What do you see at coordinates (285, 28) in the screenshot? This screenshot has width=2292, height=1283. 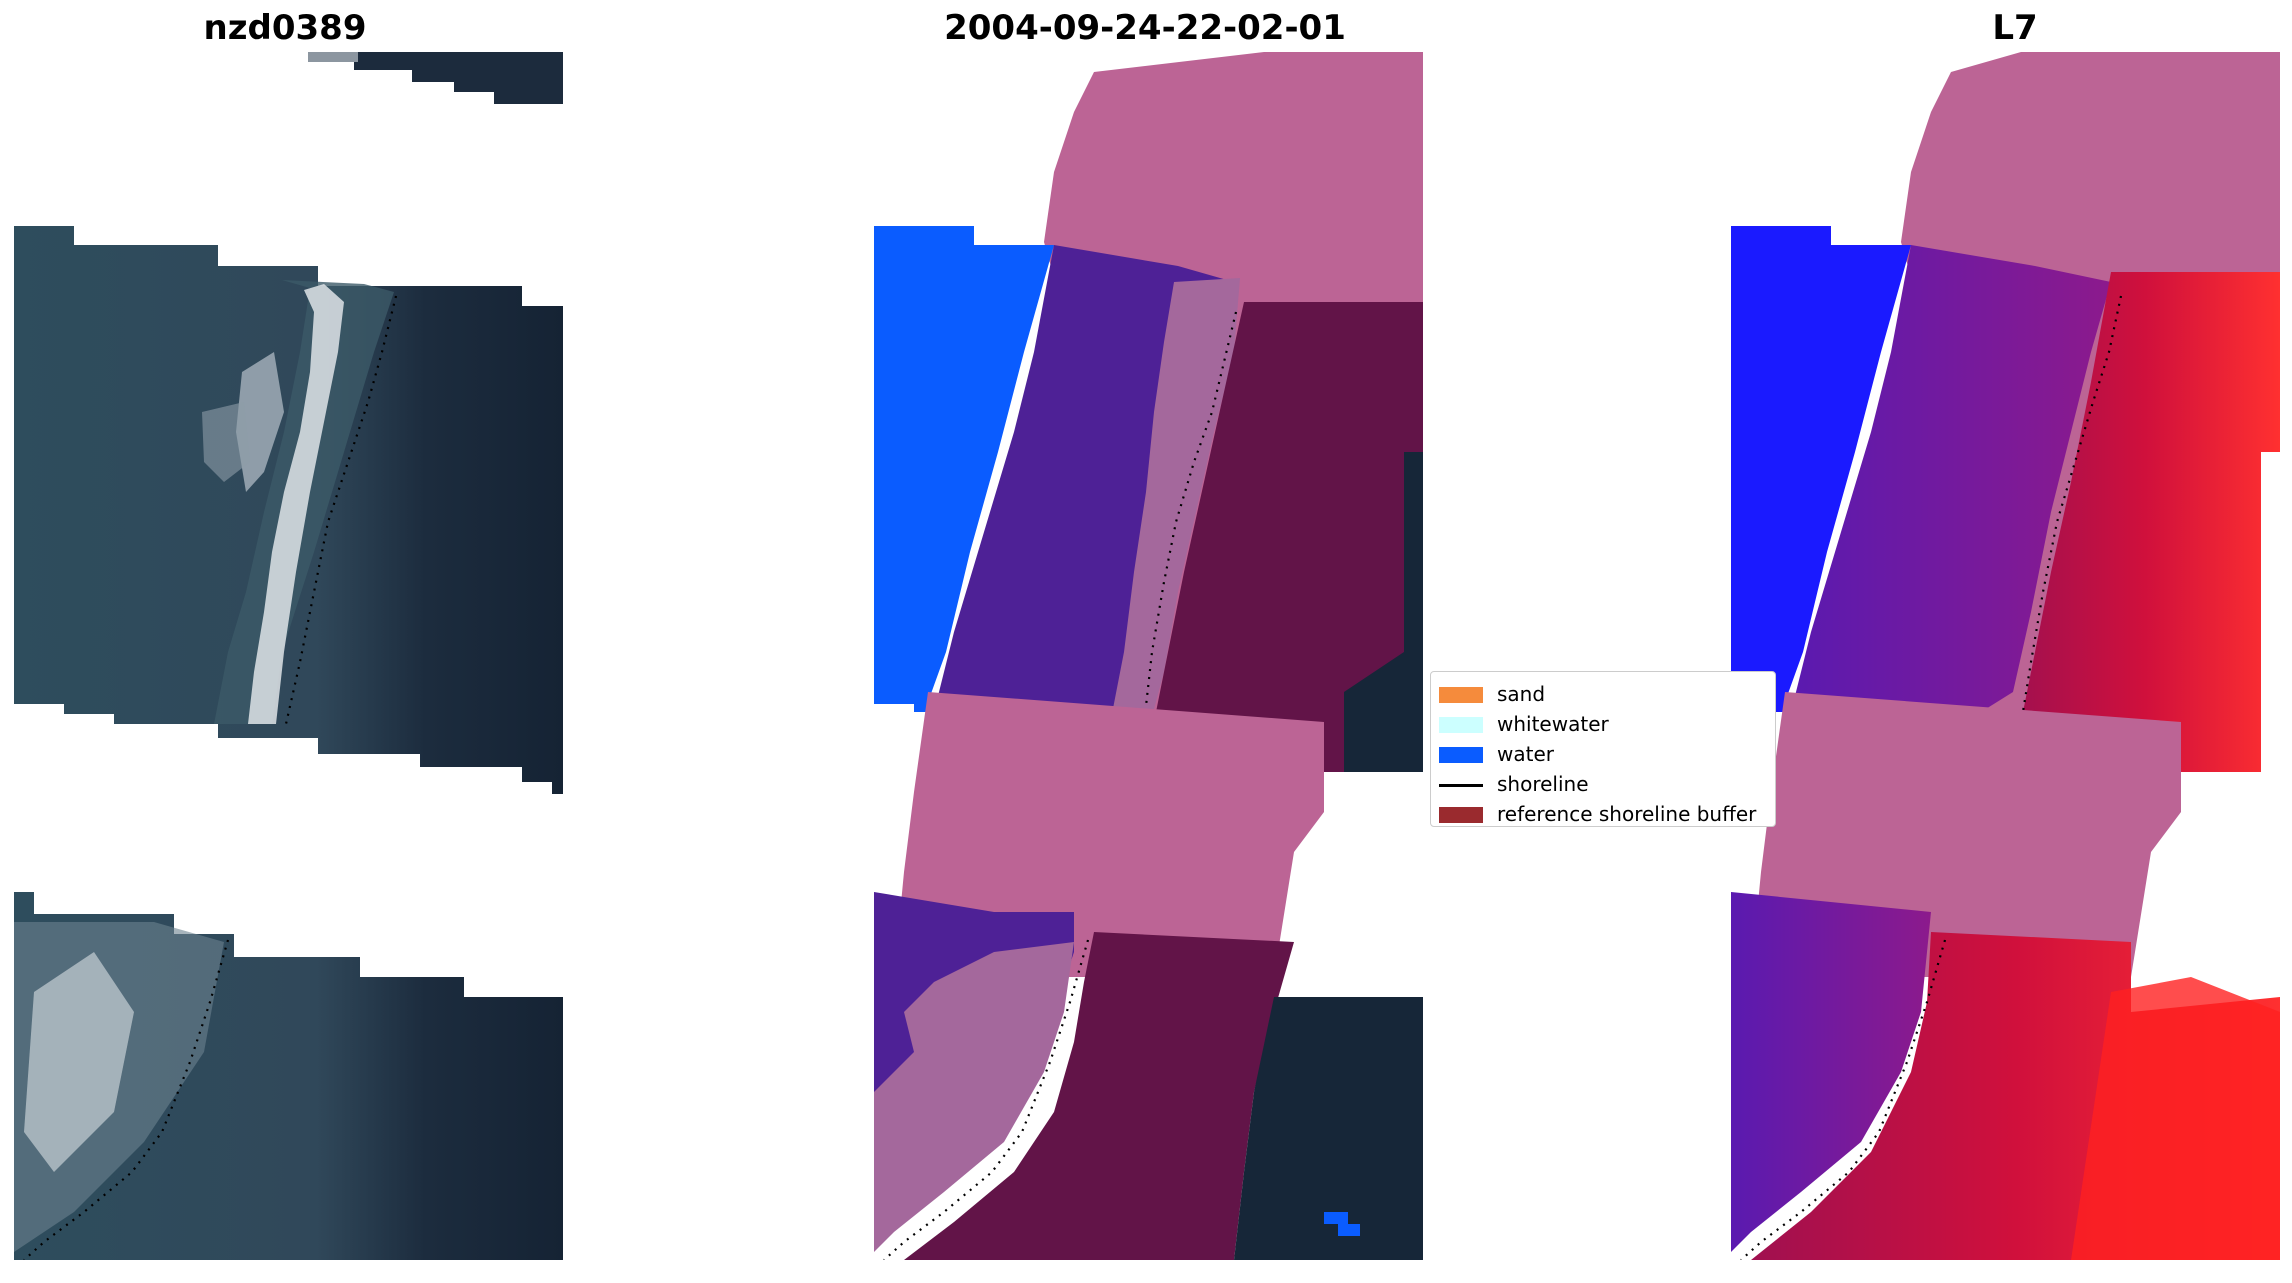 I see `title-rgb: nzd0389` at bounding box center [285, 28].